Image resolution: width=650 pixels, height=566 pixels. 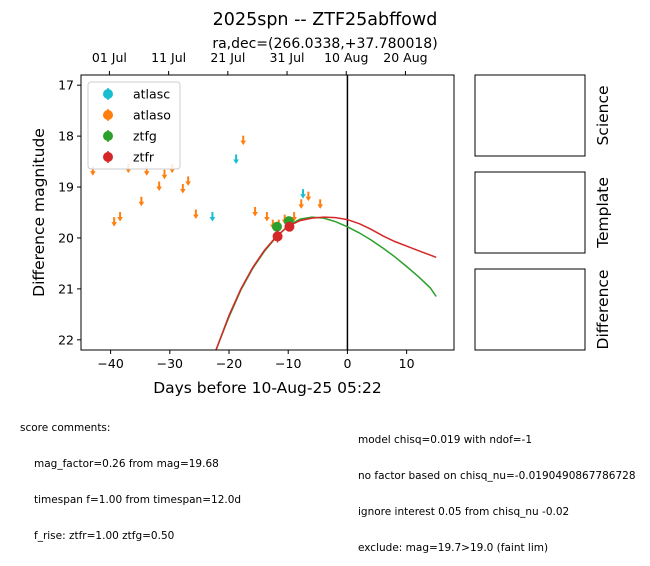 I want to click on x-tick-label: −30, so click(x=170, y=363).